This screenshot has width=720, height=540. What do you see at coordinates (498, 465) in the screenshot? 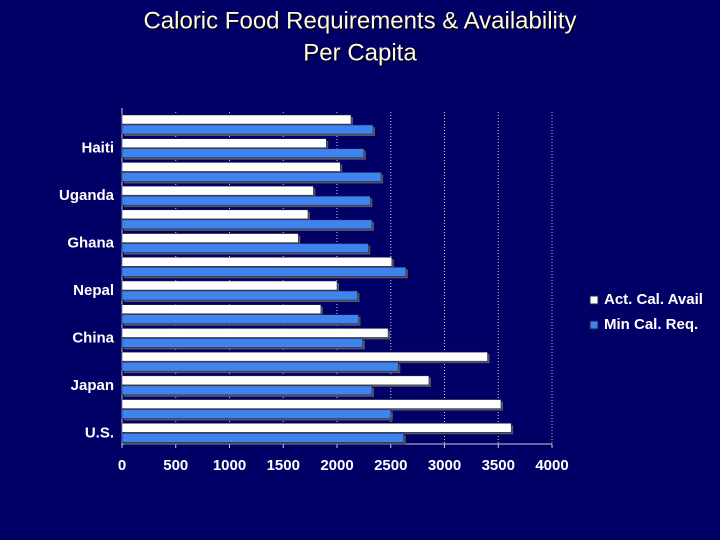
I see `x-tick-label: 3500` at bounding box center [498, 465].